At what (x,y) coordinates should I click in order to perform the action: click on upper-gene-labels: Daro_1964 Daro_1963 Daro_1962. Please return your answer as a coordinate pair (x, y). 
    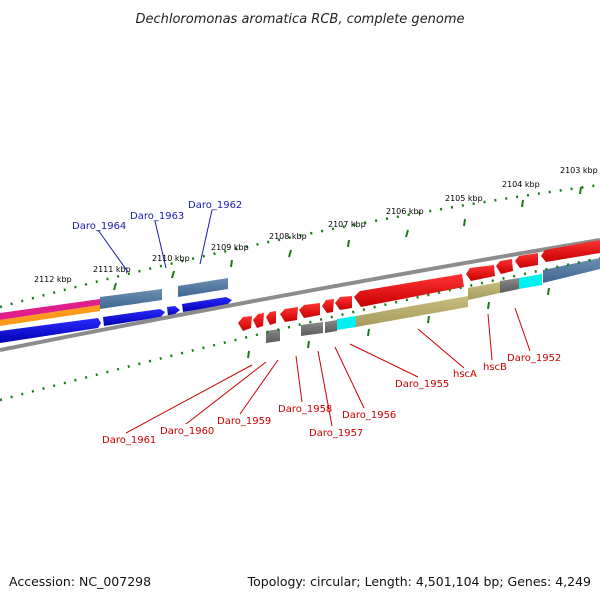
    Looking at the image, I should click on (157, 236).